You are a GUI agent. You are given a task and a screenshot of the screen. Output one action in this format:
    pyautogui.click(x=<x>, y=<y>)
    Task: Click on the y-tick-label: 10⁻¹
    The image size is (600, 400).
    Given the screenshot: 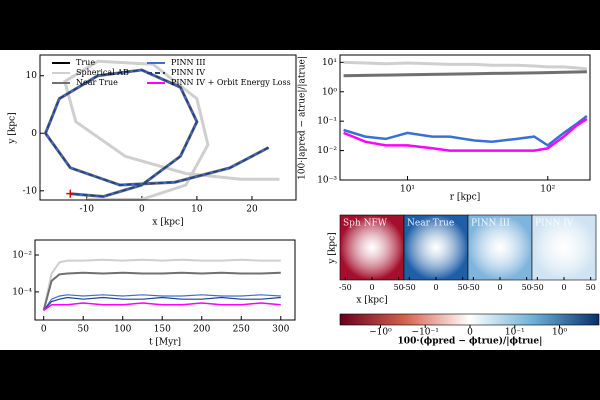 What is the action you would take?
    pyautogui.click(x=327, y=122)
    